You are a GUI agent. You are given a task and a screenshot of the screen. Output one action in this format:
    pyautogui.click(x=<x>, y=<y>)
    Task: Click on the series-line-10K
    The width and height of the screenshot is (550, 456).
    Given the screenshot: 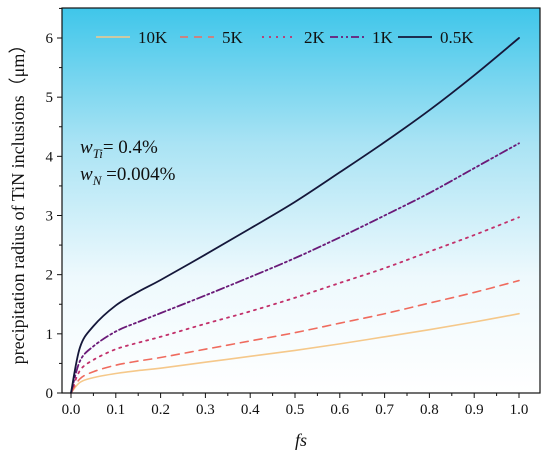 What is the action you would take?
    pyautogui.click(x=295, y=353)
    